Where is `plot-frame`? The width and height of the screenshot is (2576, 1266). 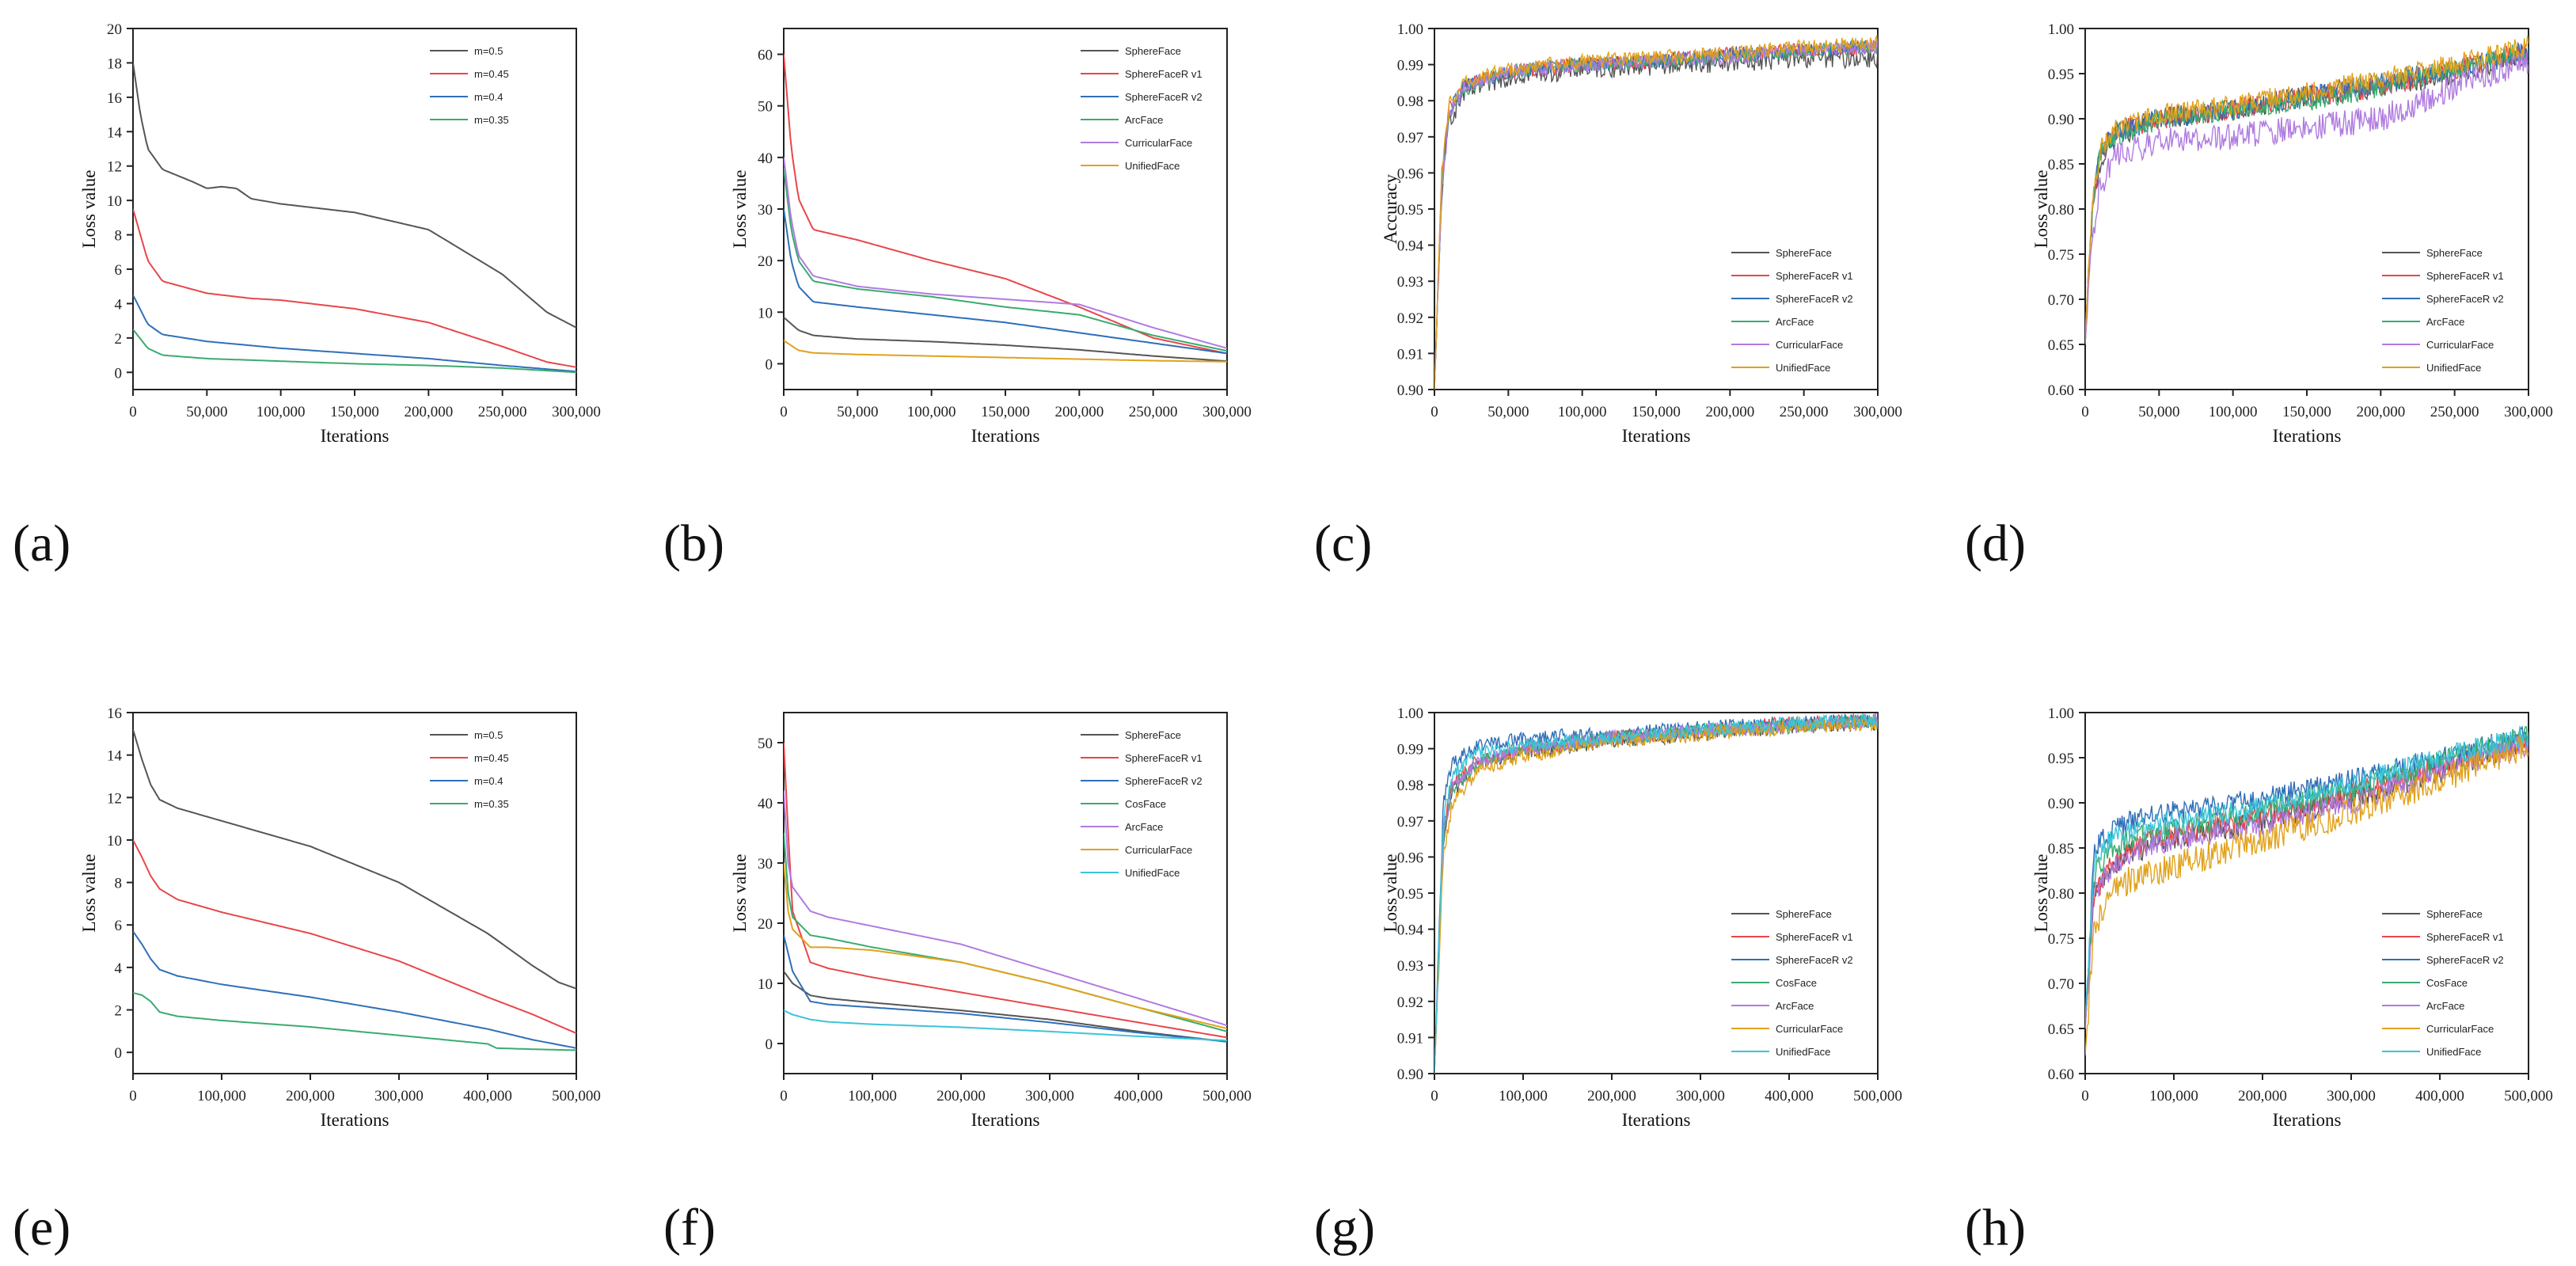
plot-frame is located at coordinates (355, 893).